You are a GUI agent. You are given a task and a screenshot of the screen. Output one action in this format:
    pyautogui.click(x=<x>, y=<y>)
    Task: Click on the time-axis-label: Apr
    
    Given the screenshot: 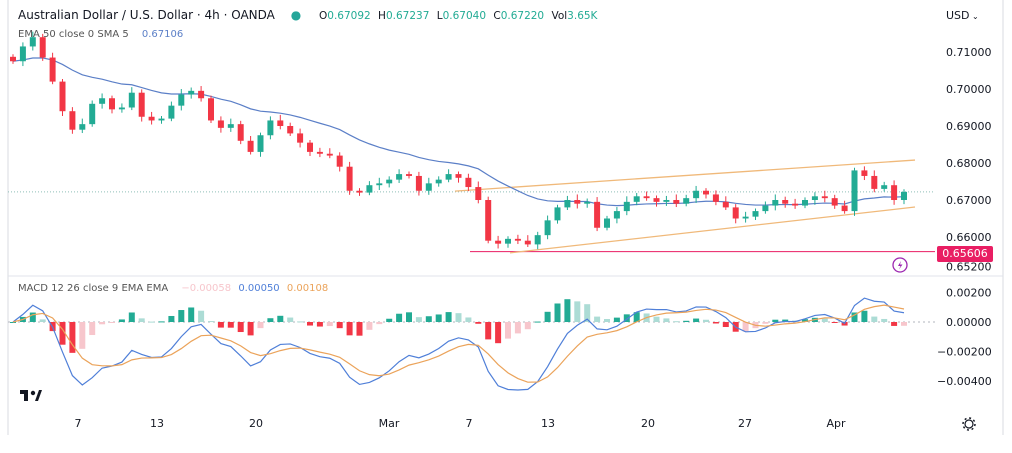 What is the action you would take?
    pyautogui.click(x=836, y=423)
    